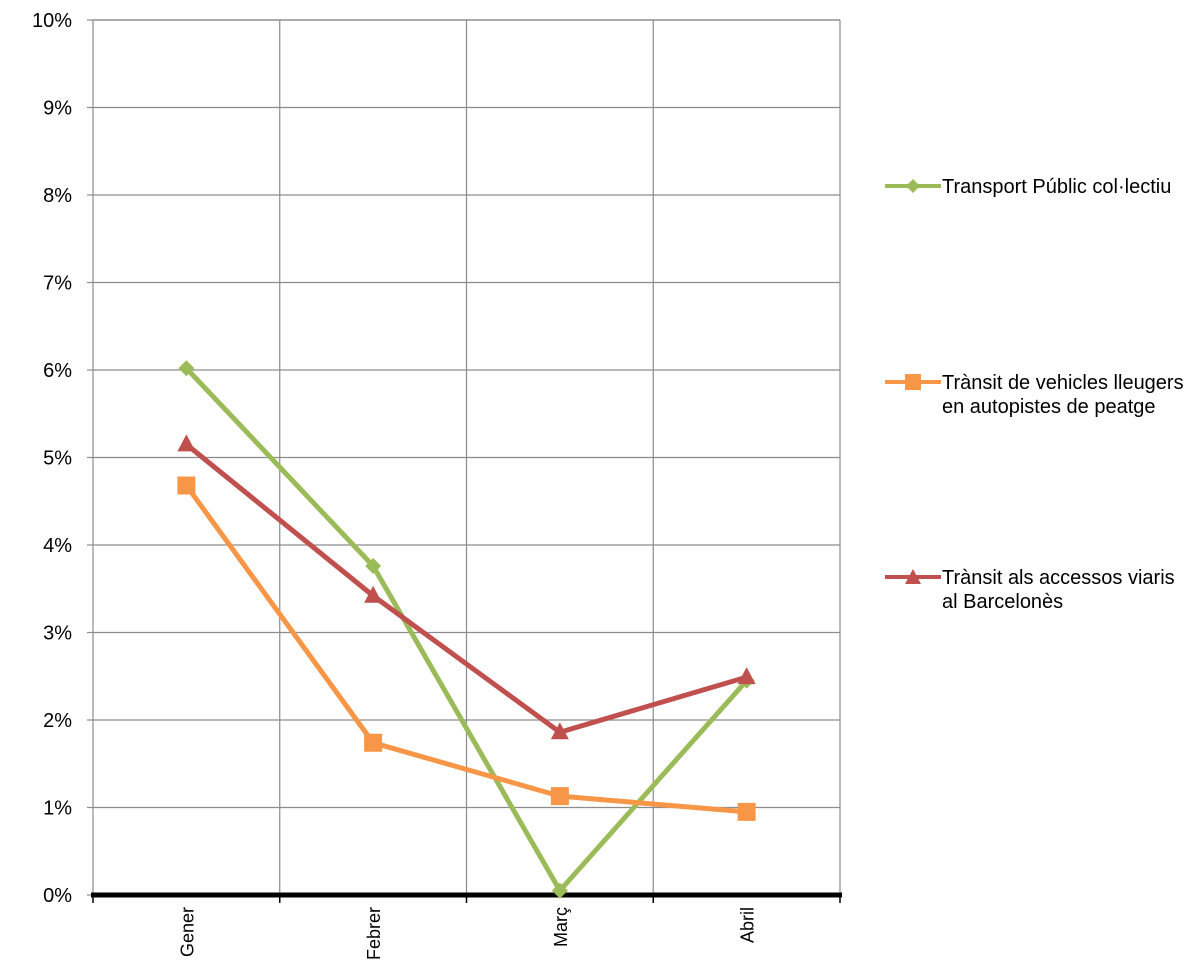 This screenshot has width=1184, height=976. What do you see at coordinates (57, 721) in the screenshot?
I see `y-tick-label: 2%` at bounding box center [57, 721].